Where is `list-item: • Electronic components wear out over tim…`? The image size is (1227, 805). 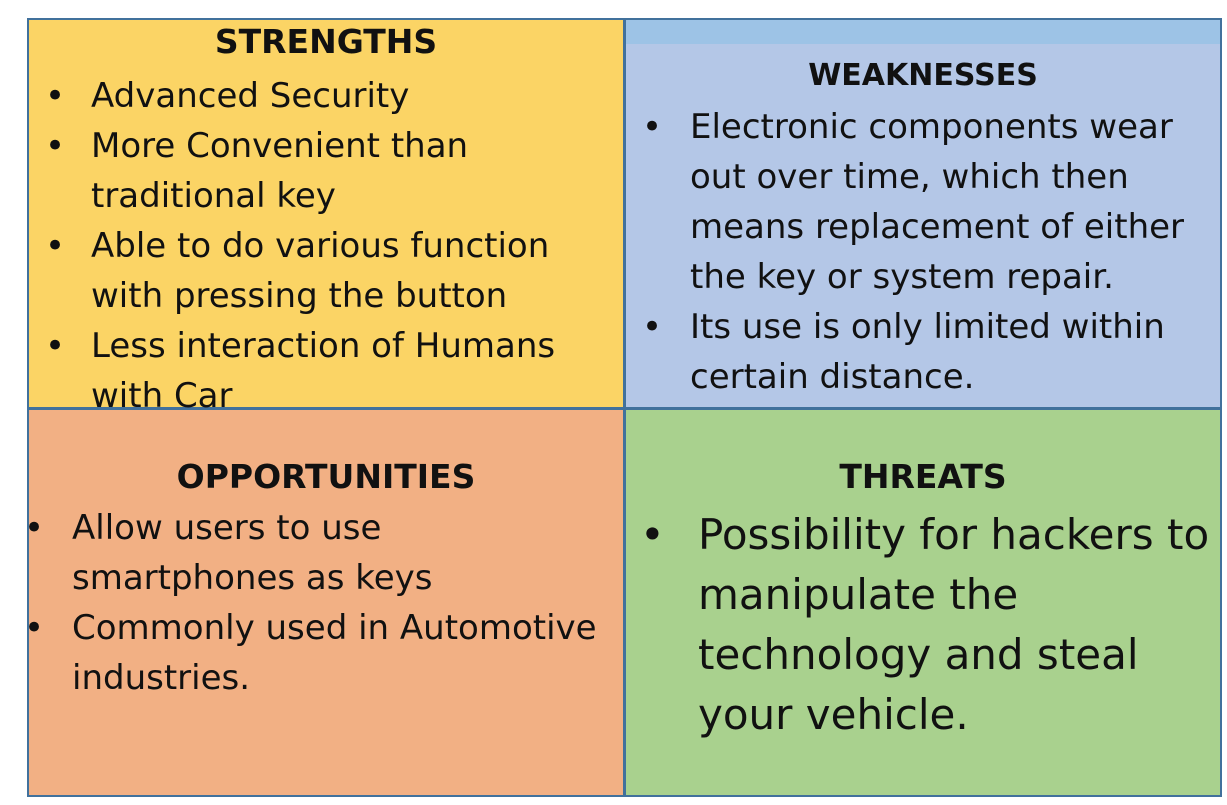
list-item: • Electronic components wear out over tim… is located at coordinates (925, 202).